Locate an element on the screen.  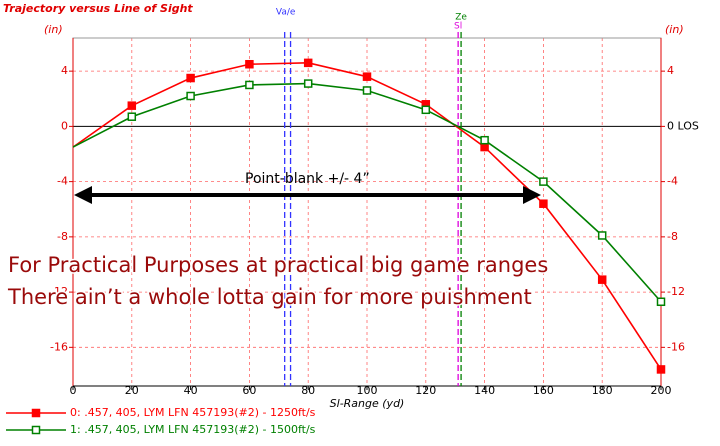
annotation: Point-blank +/- 4” is located at coordinates (307, 179).